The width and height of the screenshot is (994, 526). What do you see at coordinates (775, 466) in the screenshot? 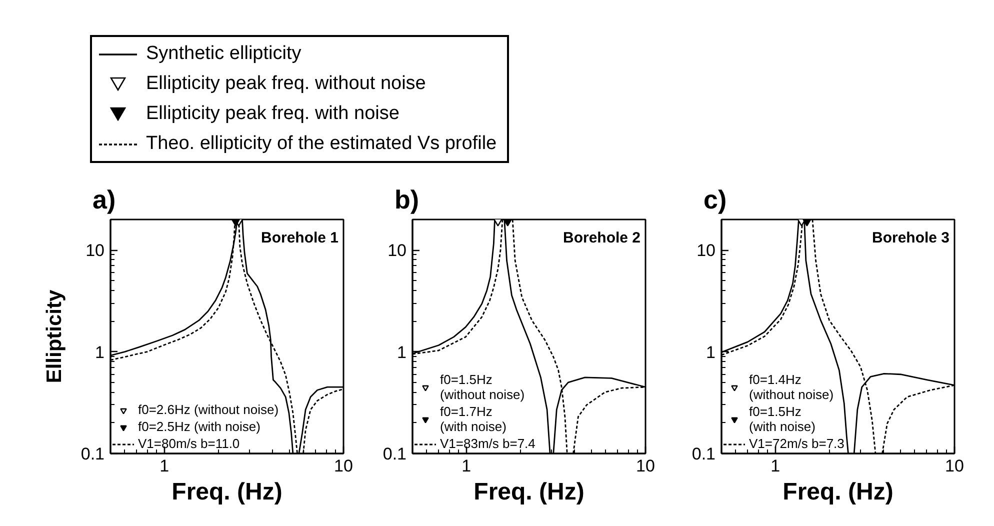
I see `x-tick-label: 1` at bounding box center [775, 466].